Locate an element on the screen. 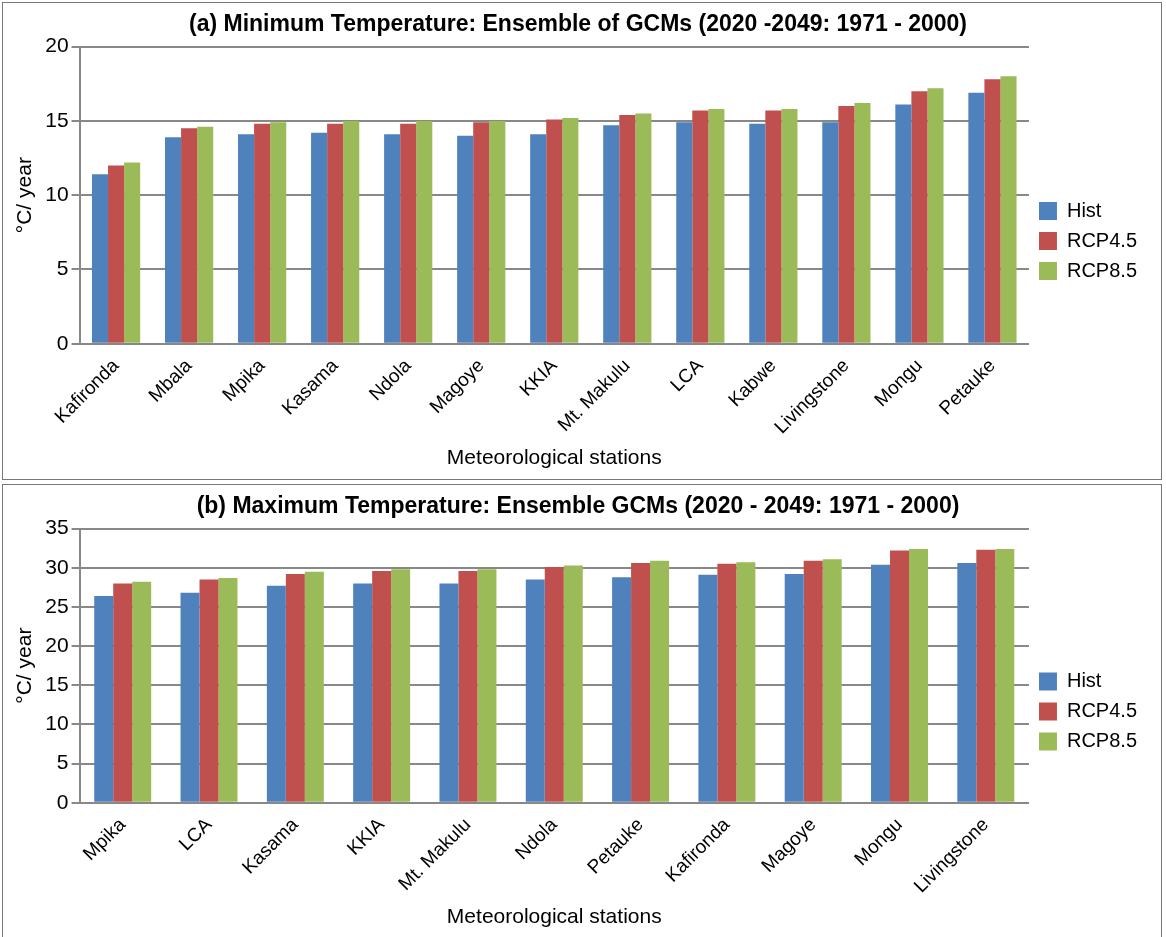 This screenshot has height=937, width=1166. y-tick-label: 30 is located at coordinates (57, 566).